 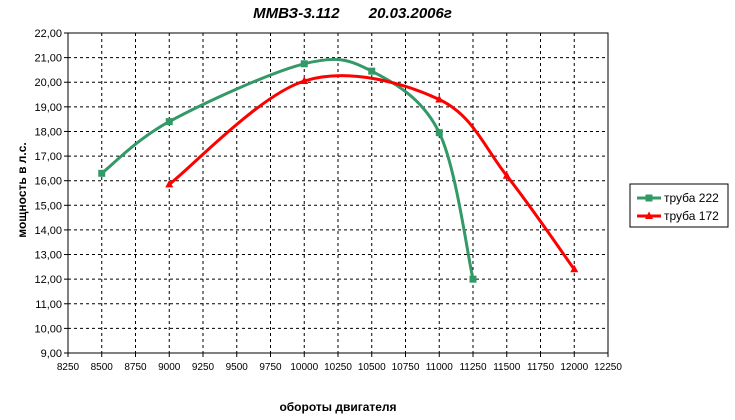 I want to click on legend-item: труба 172, so click(x=678, y=216).